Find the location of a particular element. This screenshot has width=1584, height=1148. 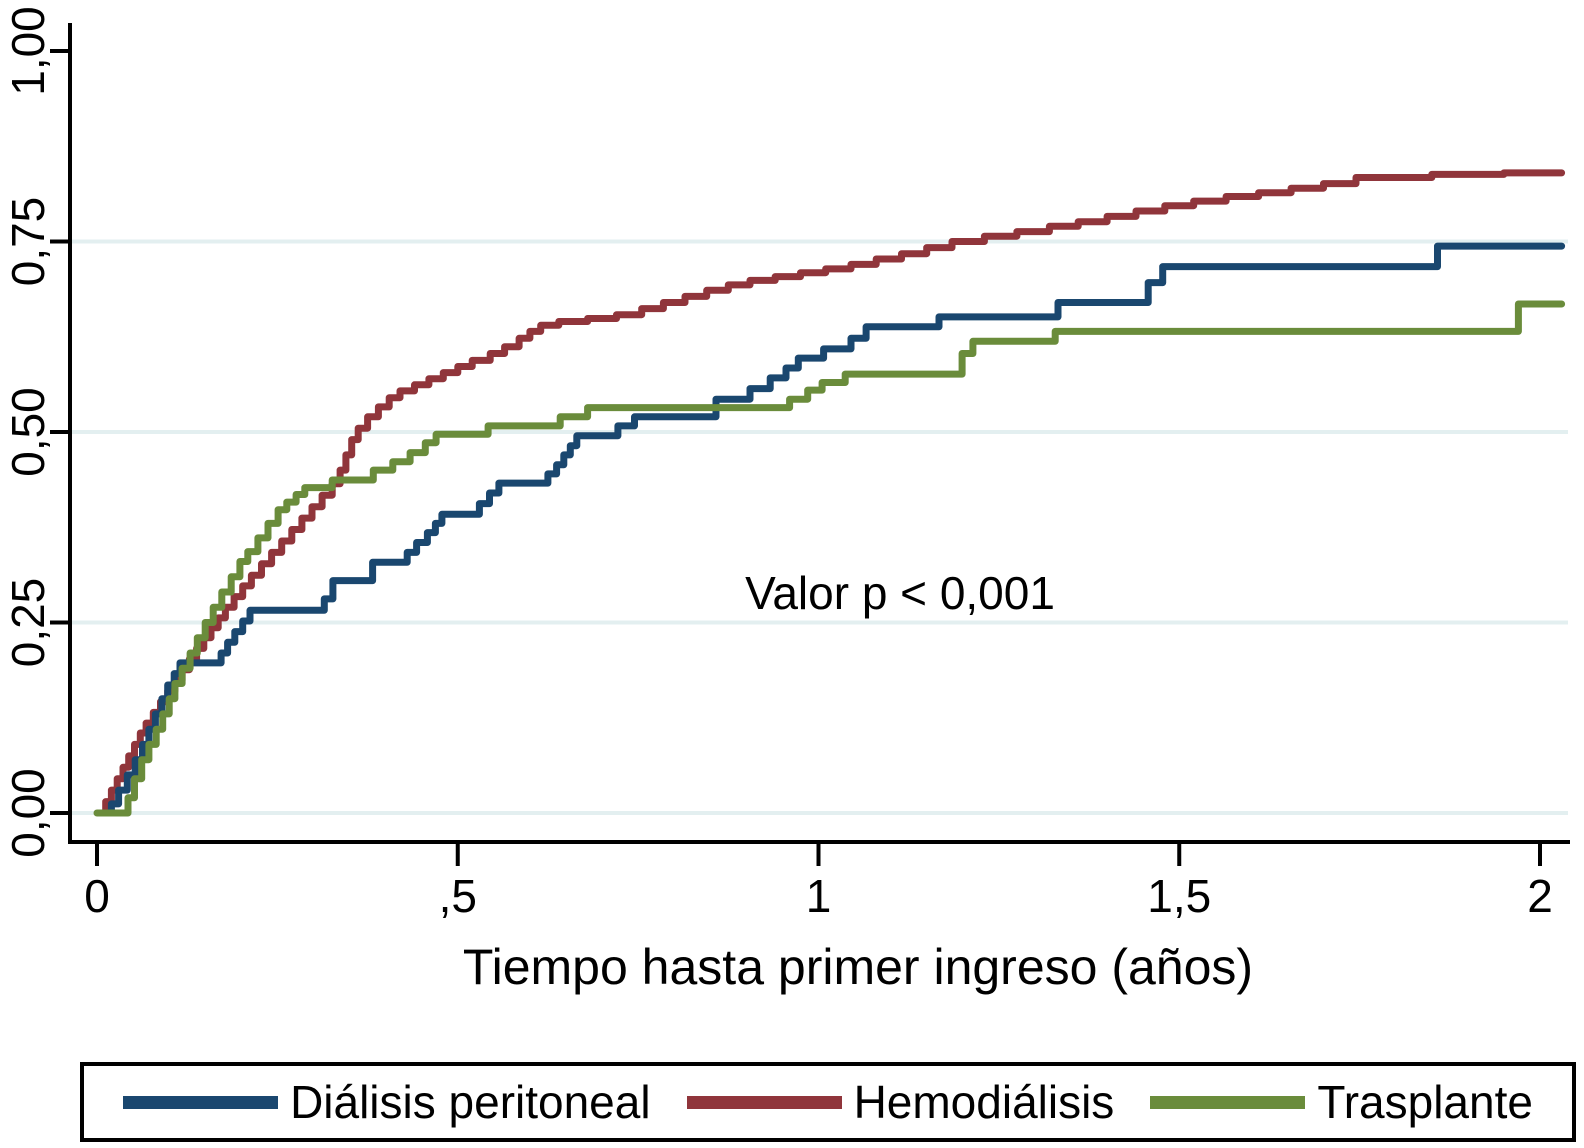

y-tick-label-0.75: 0,75 is located at coordinates (28, 242).